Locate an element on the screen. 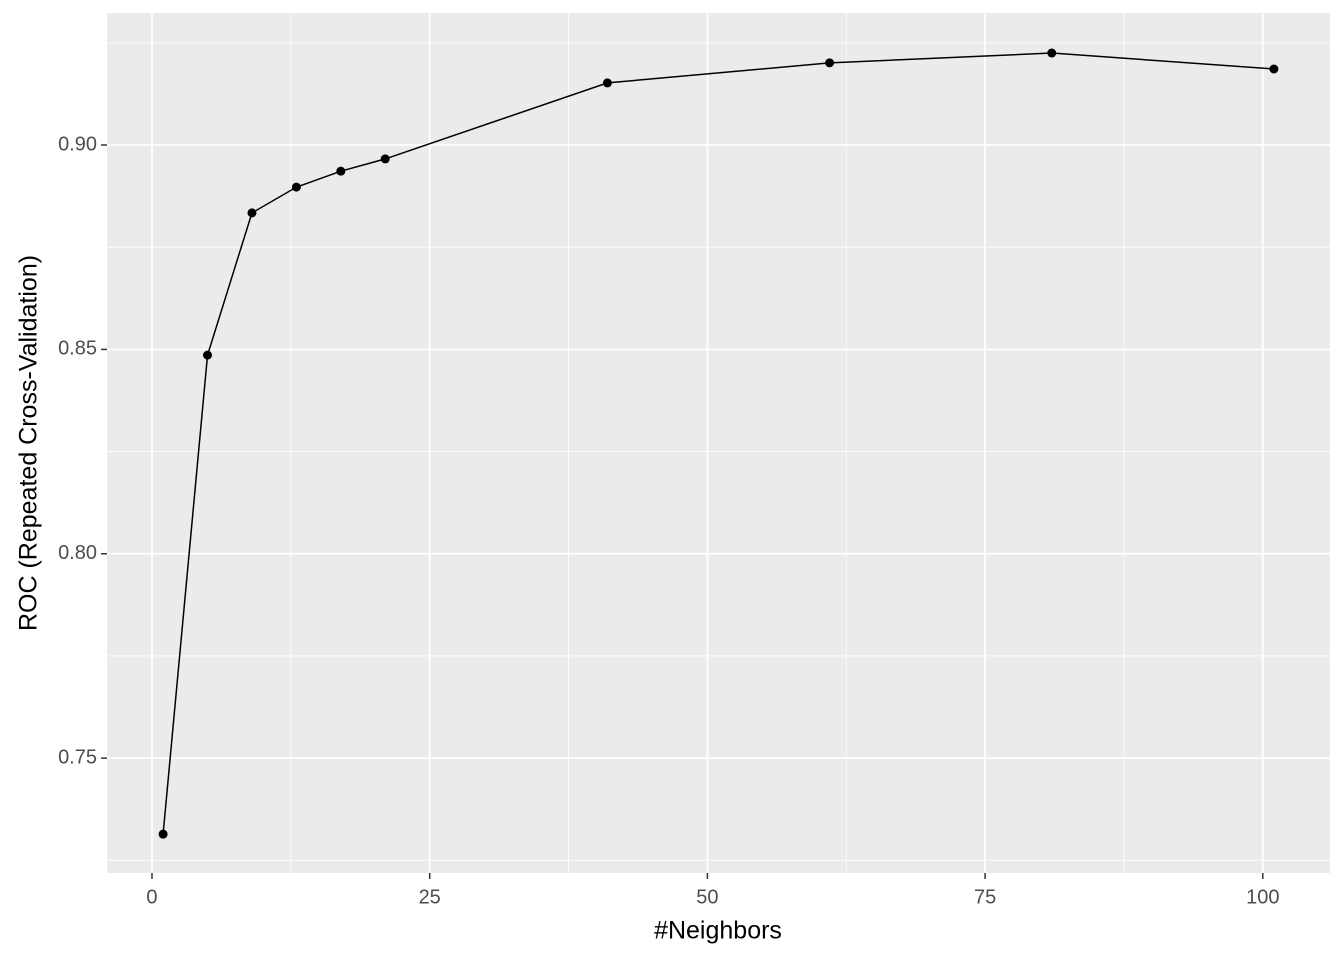  x-tick-label: 0 is located at coordinates (151, 897).